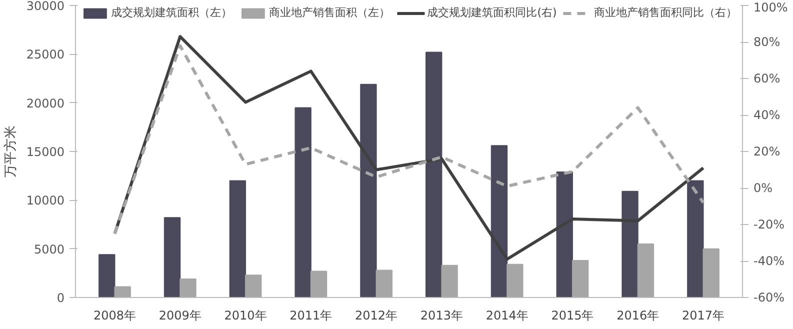 The height and width of the screenshot is (329, 793). What do you see at coordinates (507, 315) in the screenshot?
I see `x-tick-label: 2014年` at bounding box center [507, 315].